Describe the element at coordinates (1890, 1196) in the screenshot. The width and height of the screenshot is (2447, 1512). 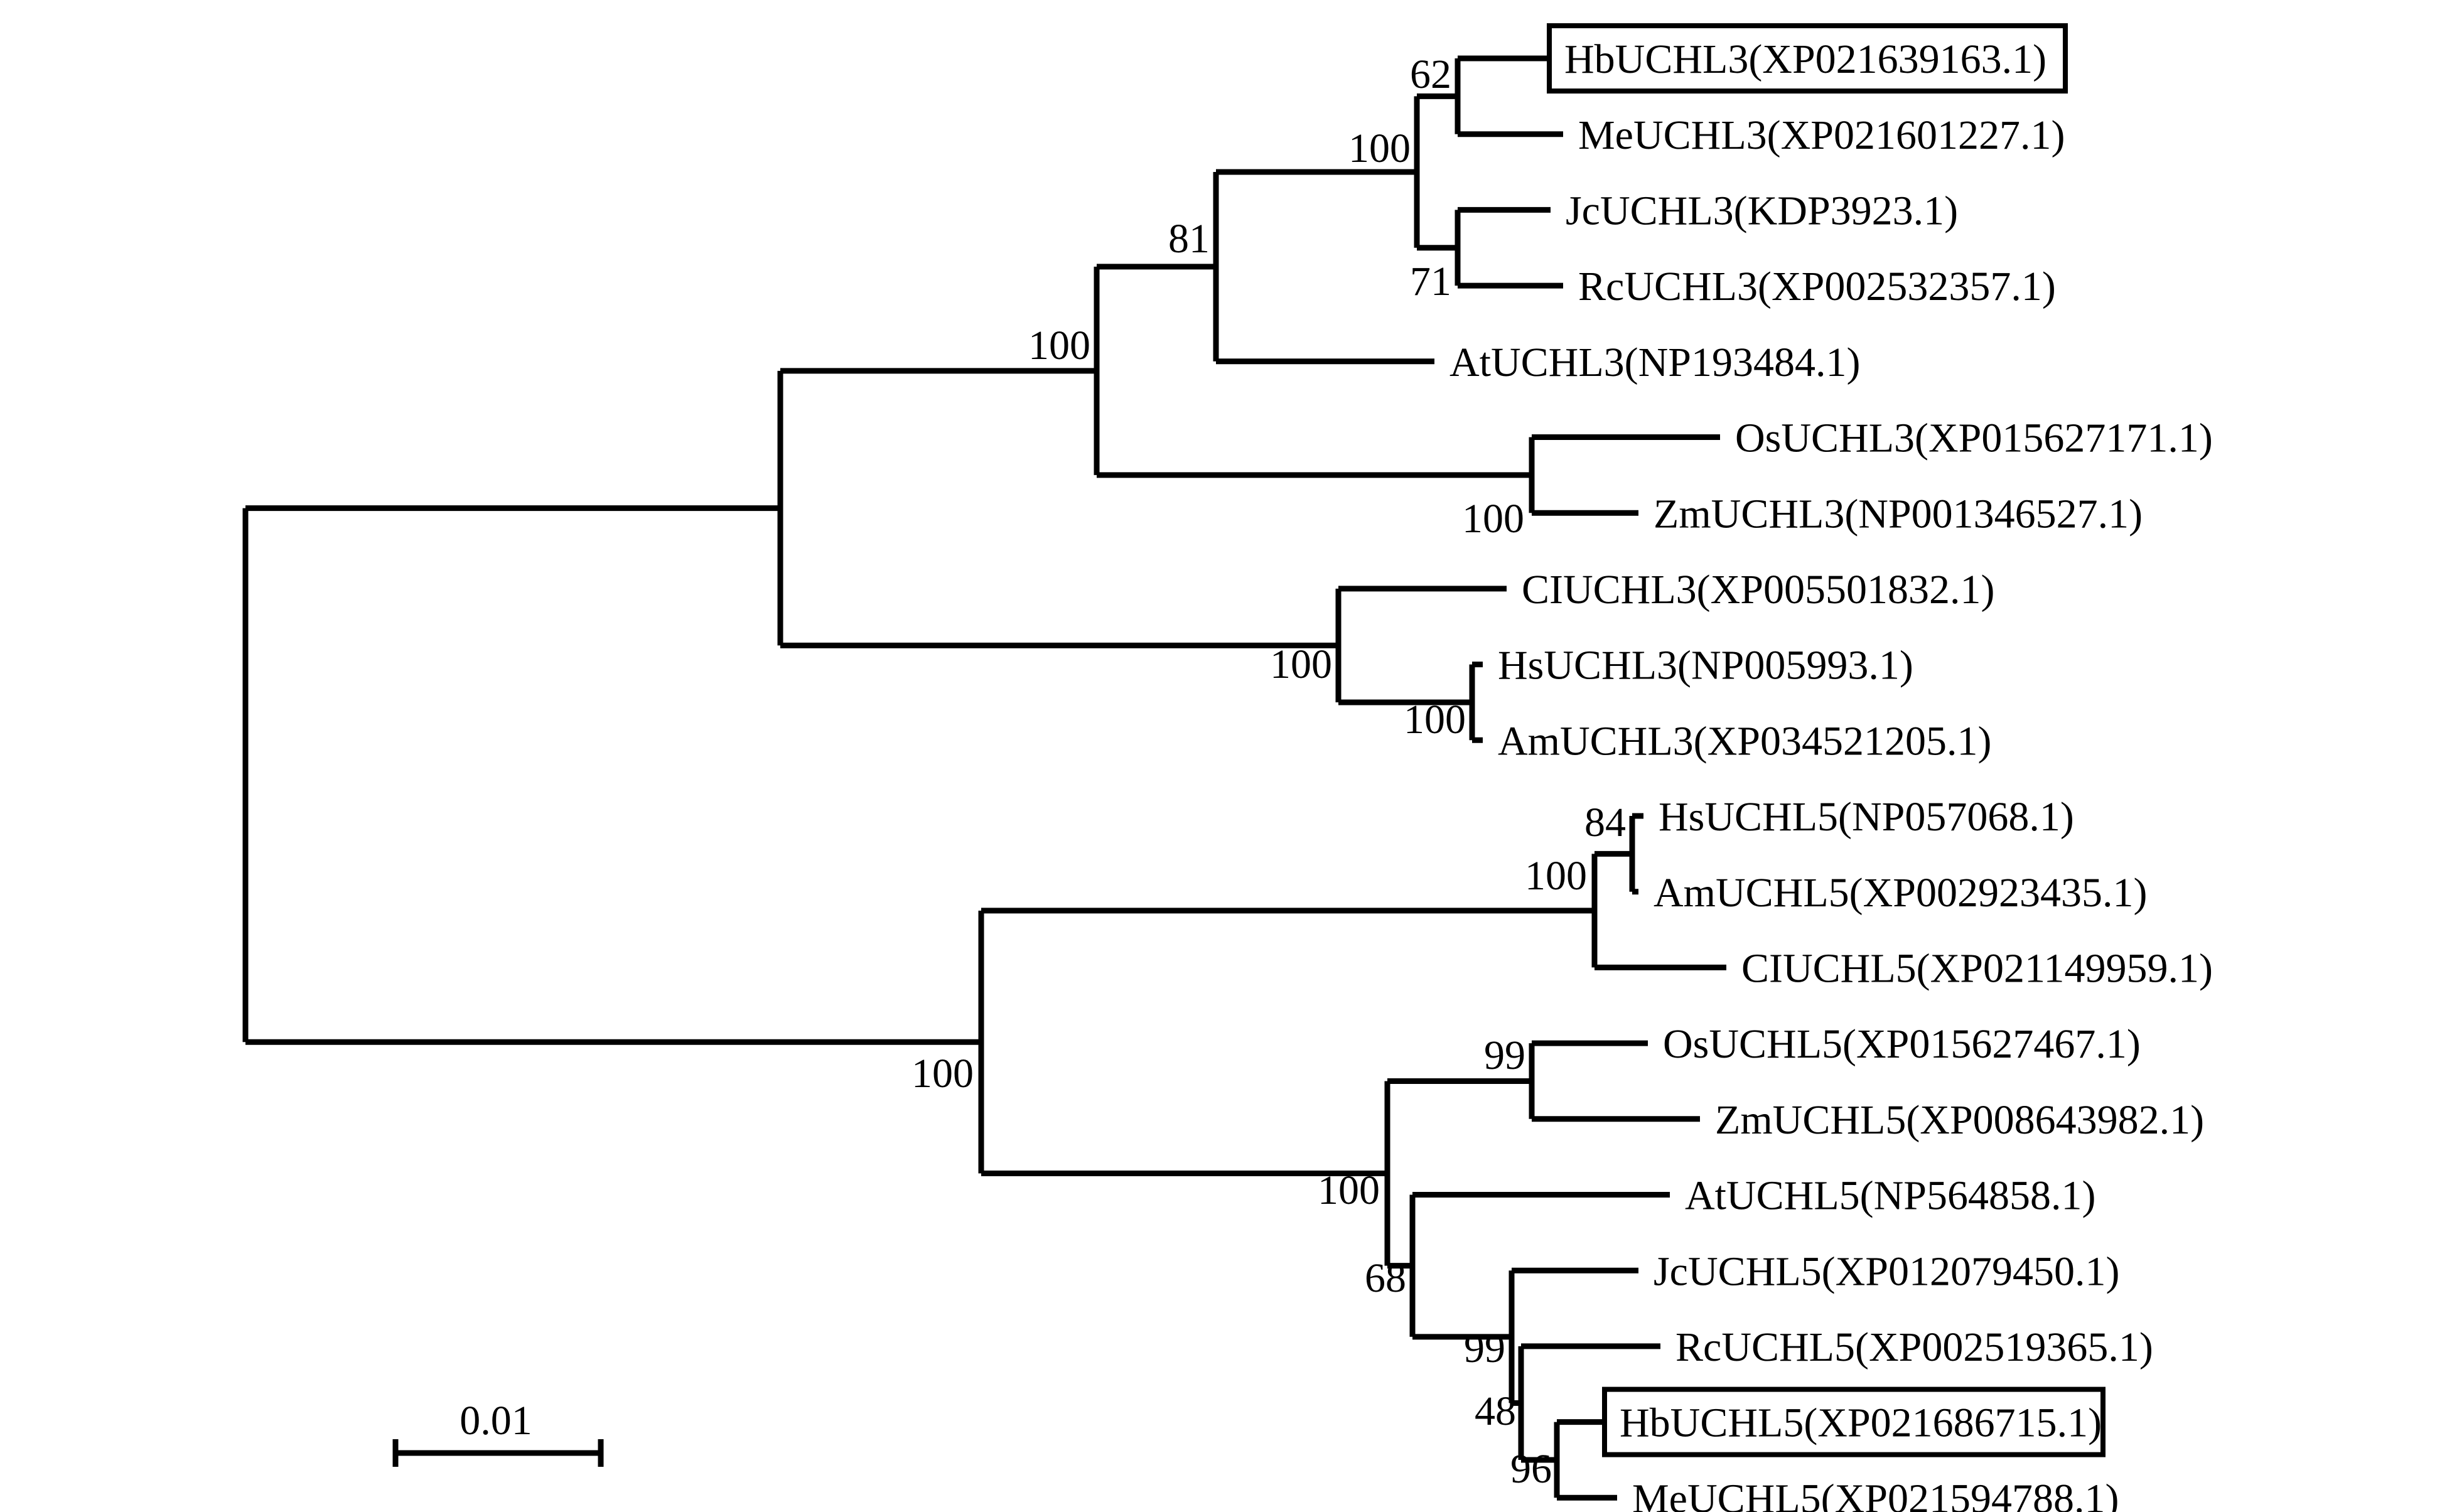
I see `taxon-label: AtUCHL5(NP564858.1)` at that location.